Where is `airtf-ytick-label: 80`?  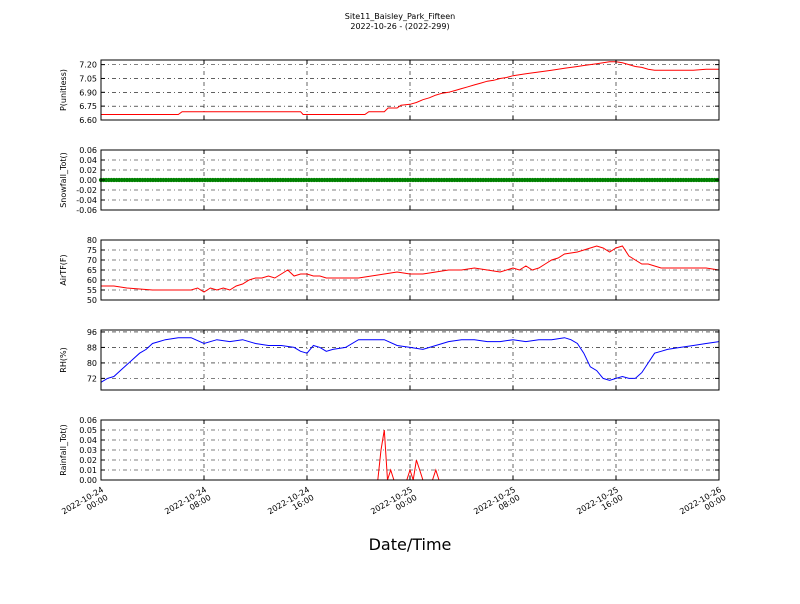
airtf-ytick-label: 80 is located at coordinates (92, 240).